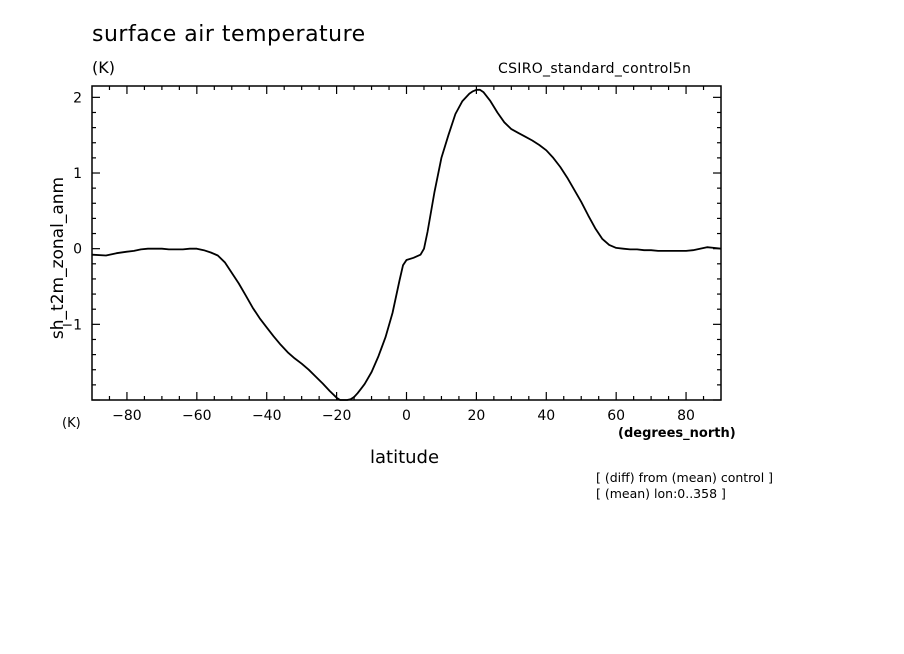 This screenshot has width=904, height=654. What do you see at coordinates (267, 416) in the screenshot?
I see `x-tick-label: −40` at bounding box center [267, 416].